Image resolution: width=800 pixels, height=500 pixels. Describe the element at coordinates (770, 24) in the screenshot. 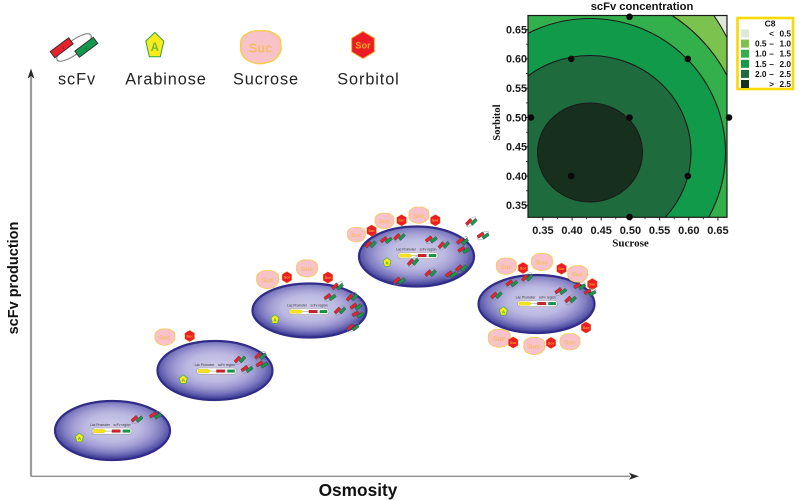

I see `svg-text: C8` at that location.